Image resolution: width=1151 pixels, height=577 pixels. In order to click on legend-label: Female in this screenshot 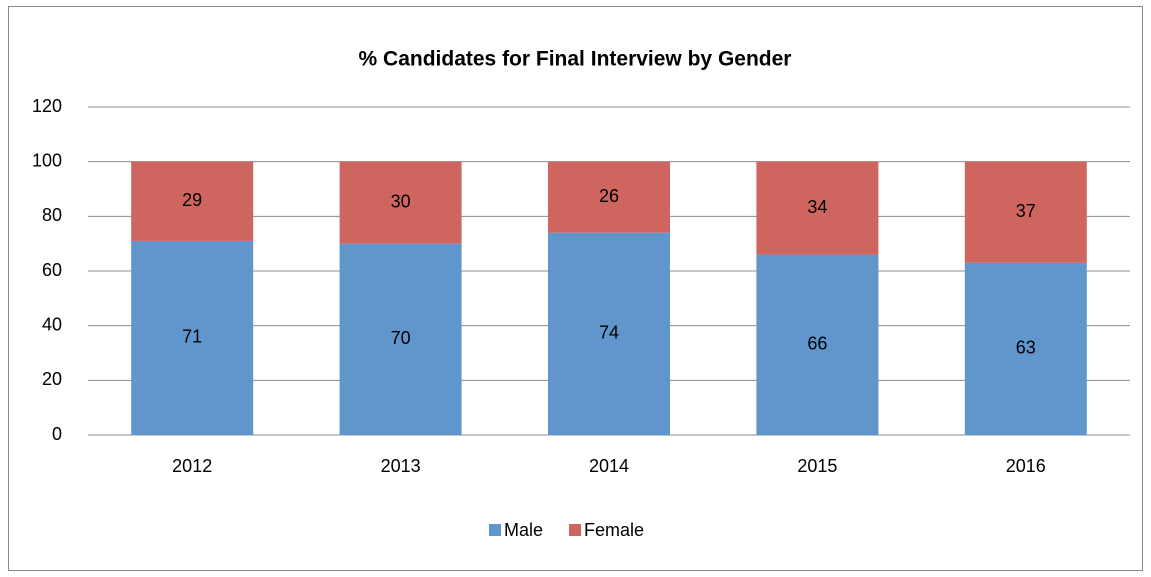, I will do `click(614, 530)`.